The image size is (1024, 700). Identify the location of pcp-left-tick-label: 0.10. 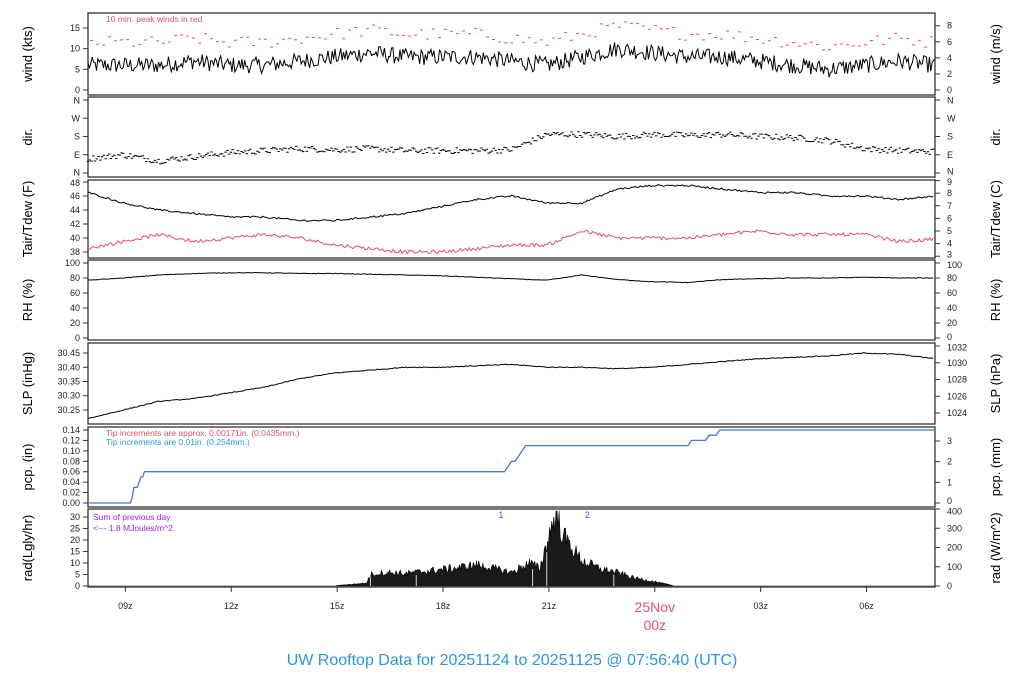
(71, 451).